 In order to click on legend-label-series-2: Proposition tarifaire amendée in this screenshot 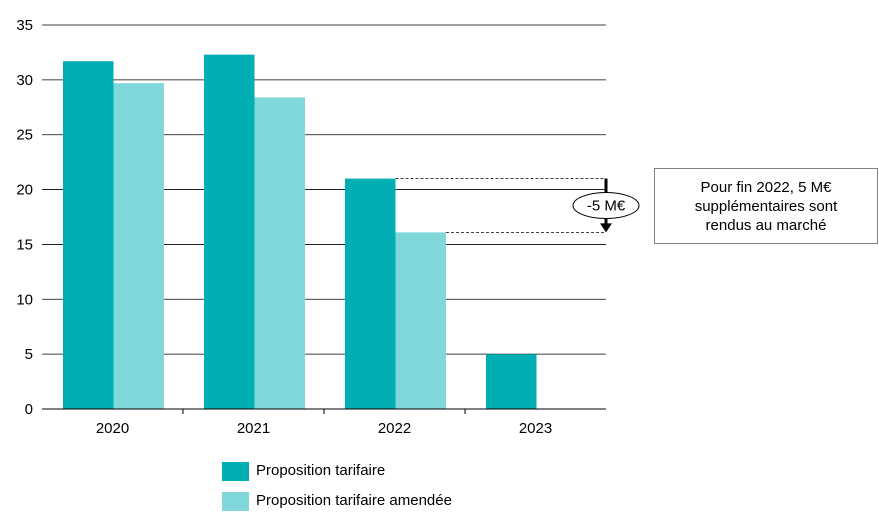, I will do `click(354, 500)`.